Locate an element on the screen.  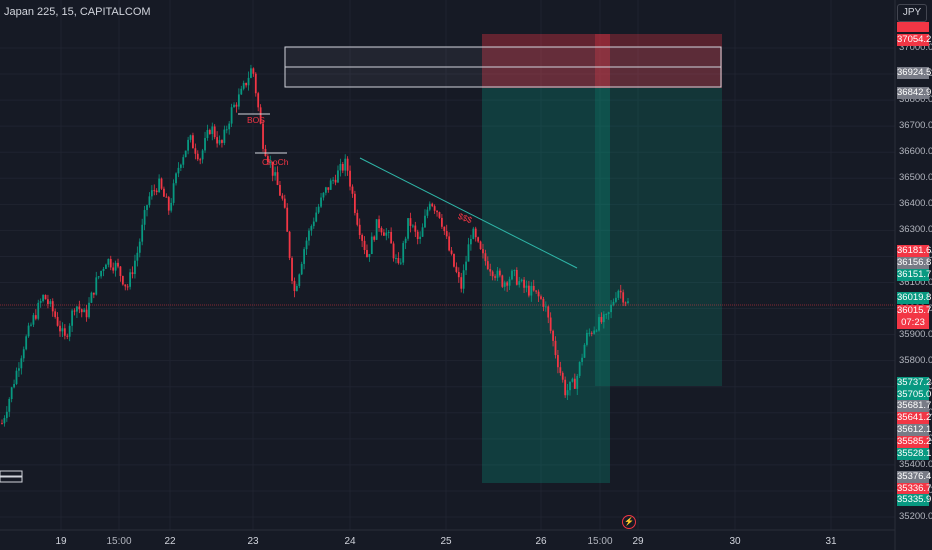
supply-box-upper is located at coordinates (503, 57).